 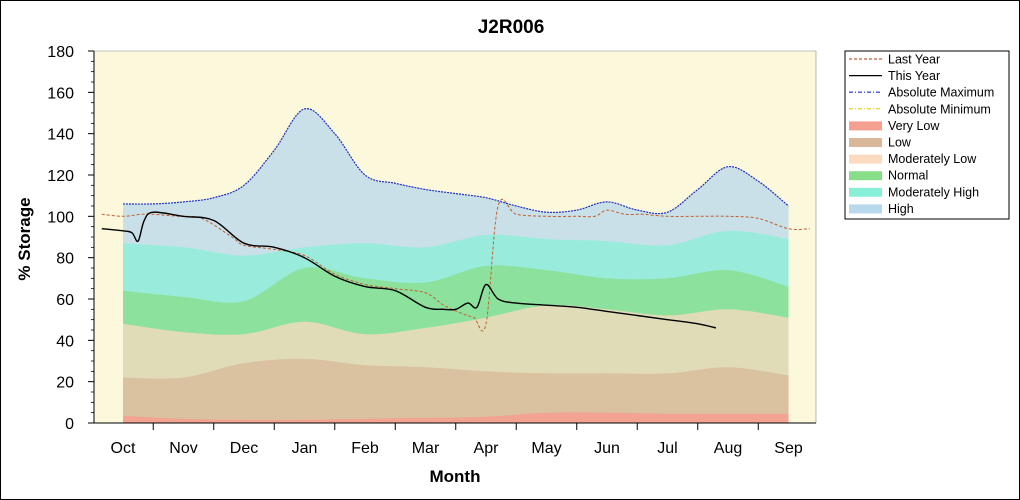 What do you see at coordinates (123, 448) in the screenshot?
I see `x-tick-label: Oct` at bounding box center [123, 448].